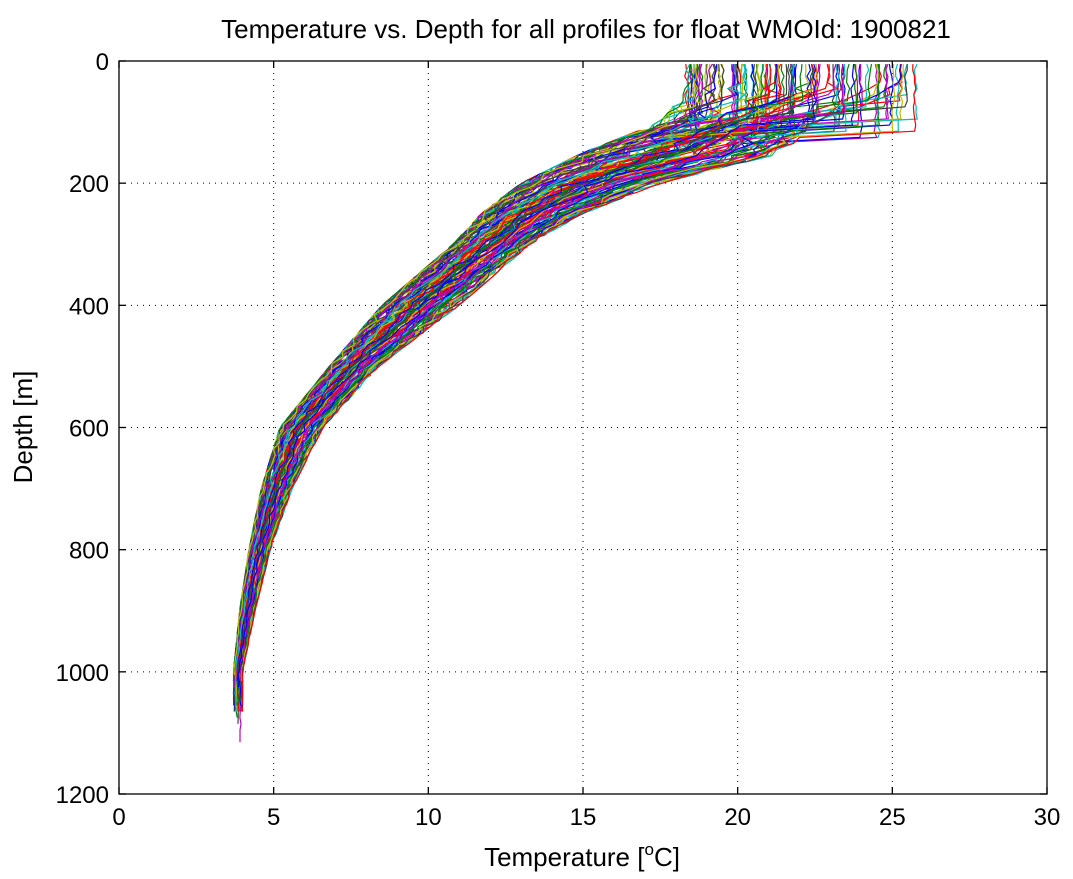 The width and height of the screenshot is (1073, 879). Describe the element at coordinates (89, 184) in the screenshot. I see `y-tick-label: 200` at that location.